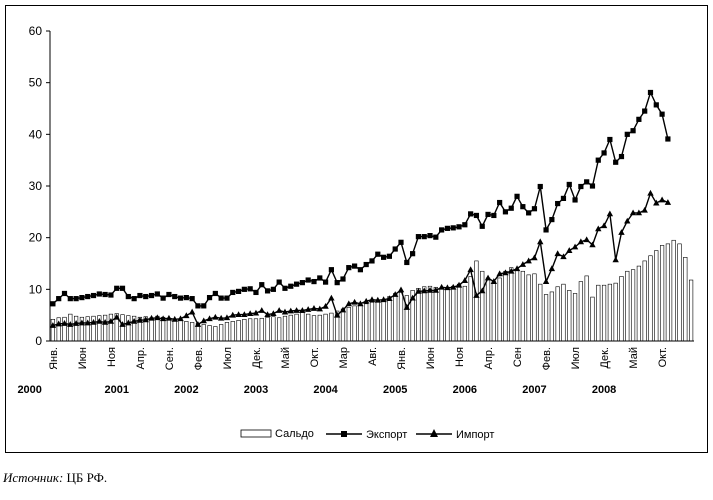 The height and width of the screenshot is (500, 713). What do you see at coordinates (54, 358) in the screenshot?
I see `x-month-label: Янв.` at bounding box center [54, 358].